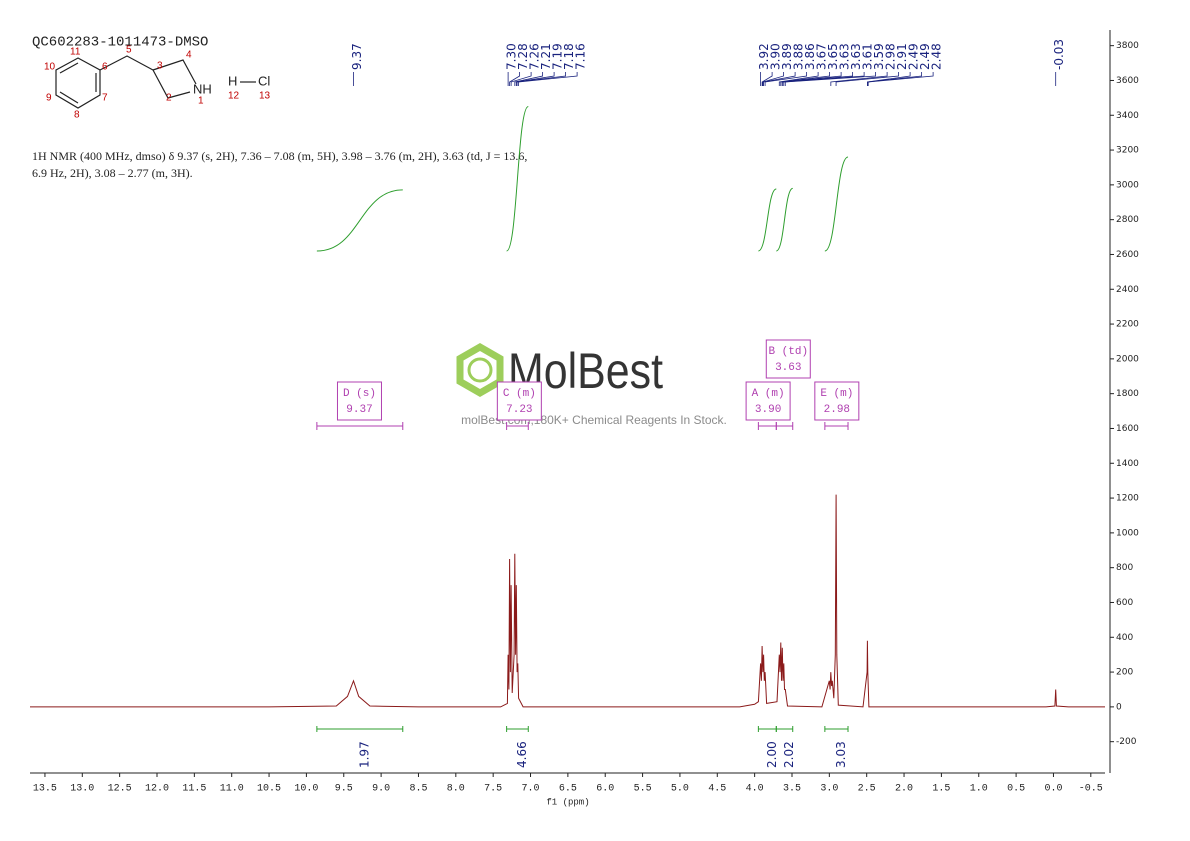  Describe the element at coordinates (112, 173) in the screenshot. I see `description: 6.9 Hz, 2H), 3.08 – 2.77 (m, 3H).` at that location.